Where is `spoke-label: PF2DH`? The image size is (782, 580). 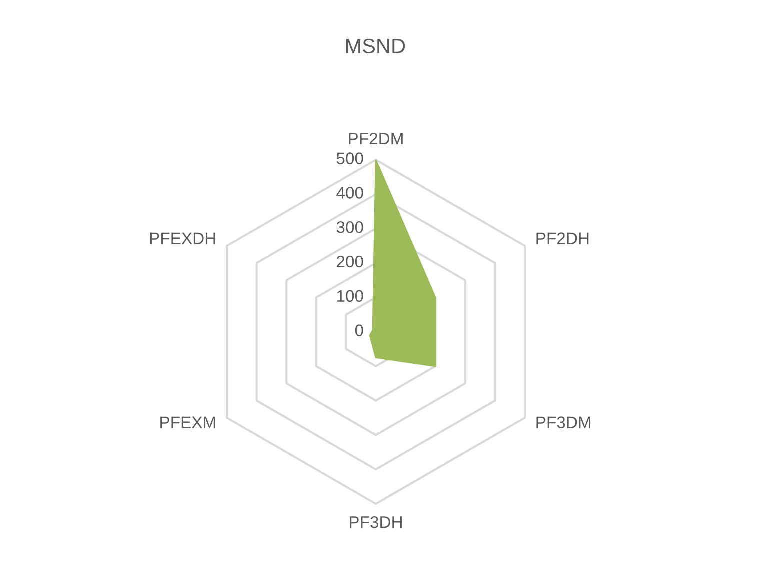
spoke-label: PF2DH is located at coordinates (562, 238).